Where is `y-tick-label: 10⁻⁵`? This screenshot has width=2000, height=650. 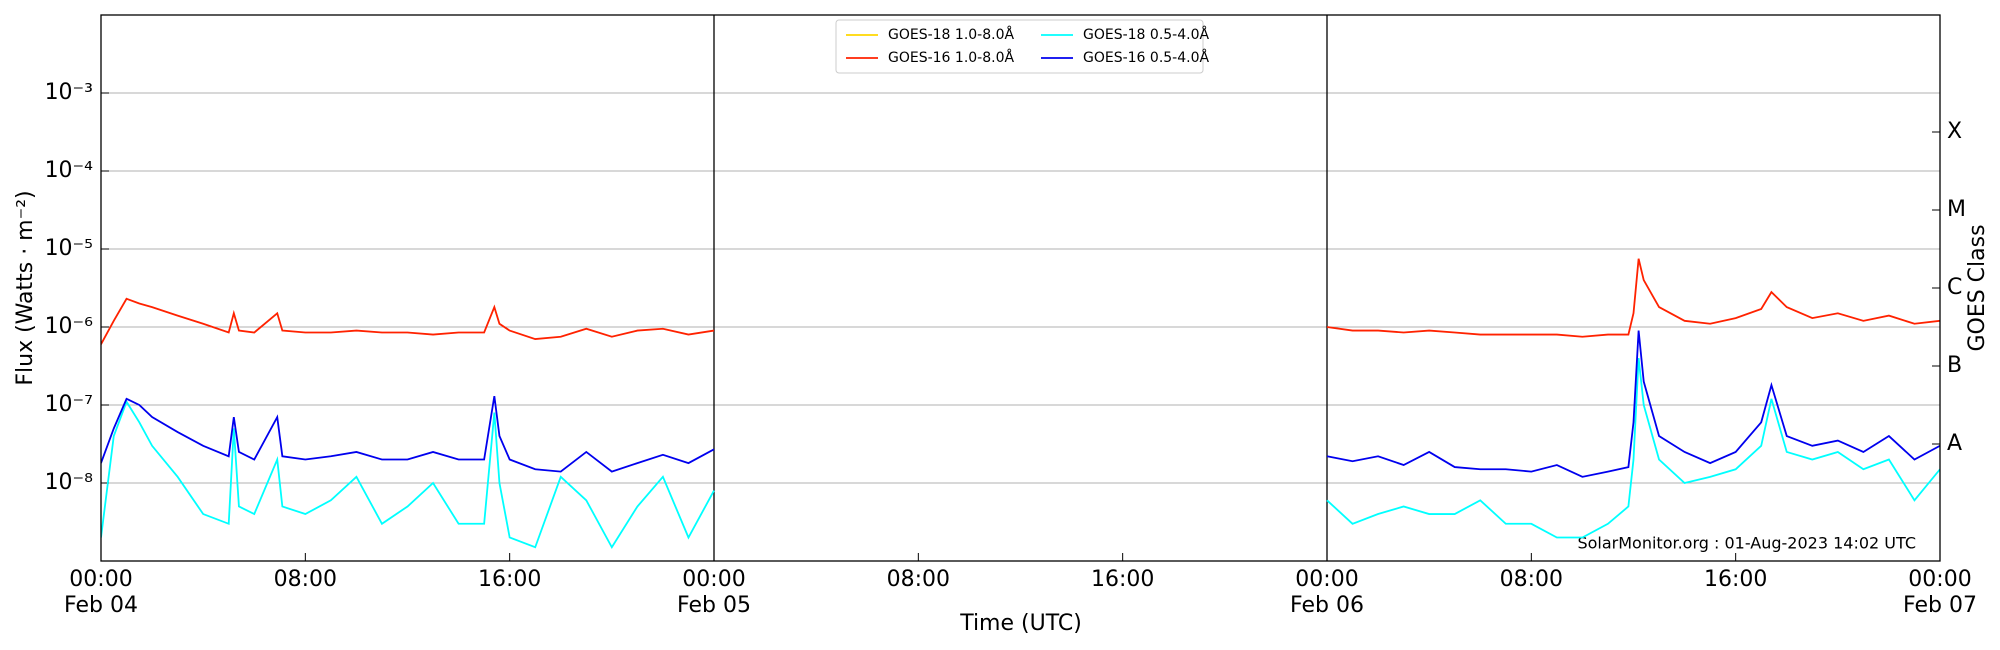 y-tick-label: 10⁻⁵ is located at coordinates (69, 248).